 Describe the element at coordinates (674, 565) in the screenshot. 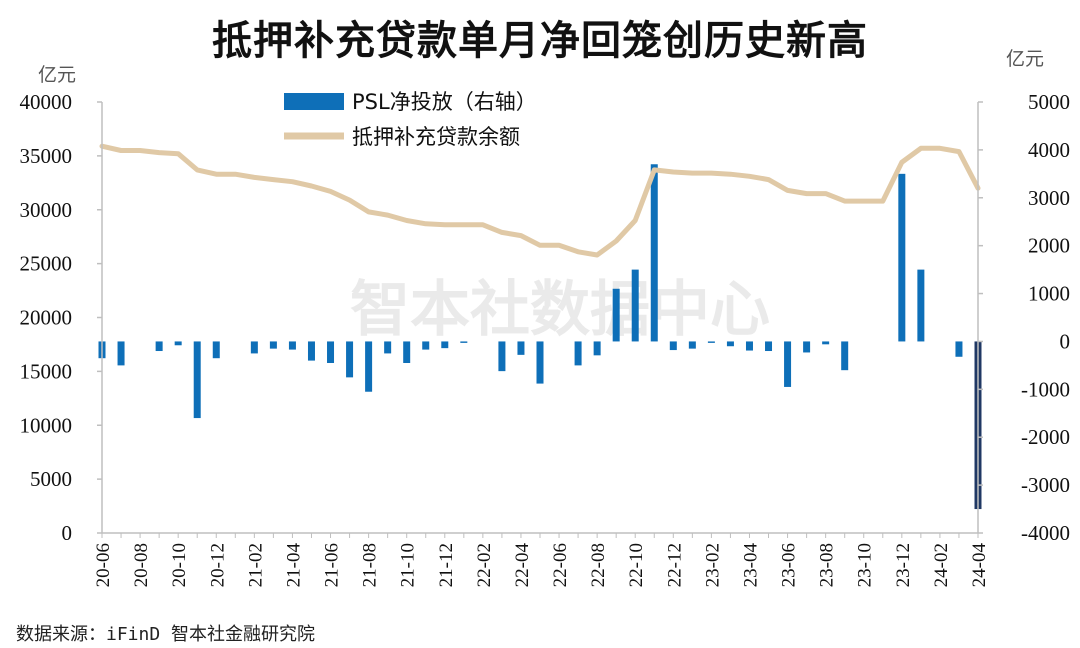

I see `x-tick-label: 22-12` at that location.